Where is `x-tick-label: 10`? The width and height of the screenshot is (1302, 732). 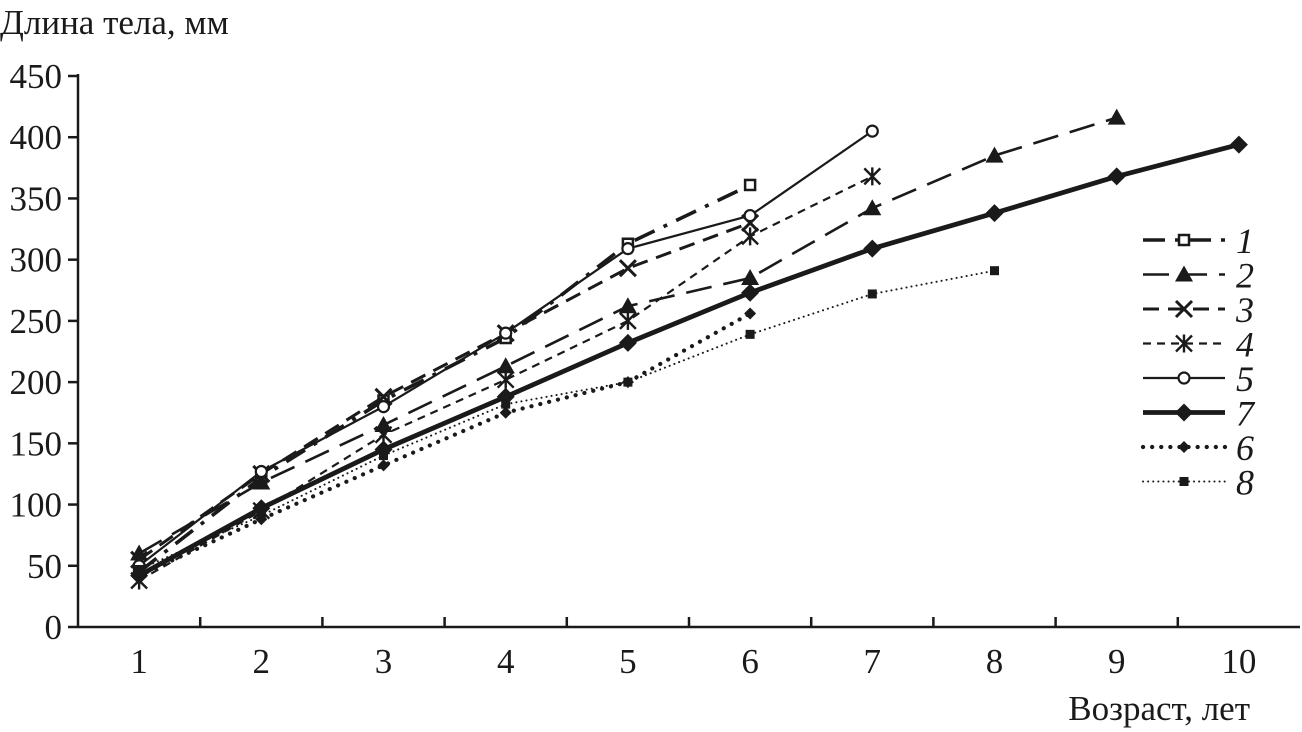 x-tick-label: 10 is located at coordinates (1238, 661).